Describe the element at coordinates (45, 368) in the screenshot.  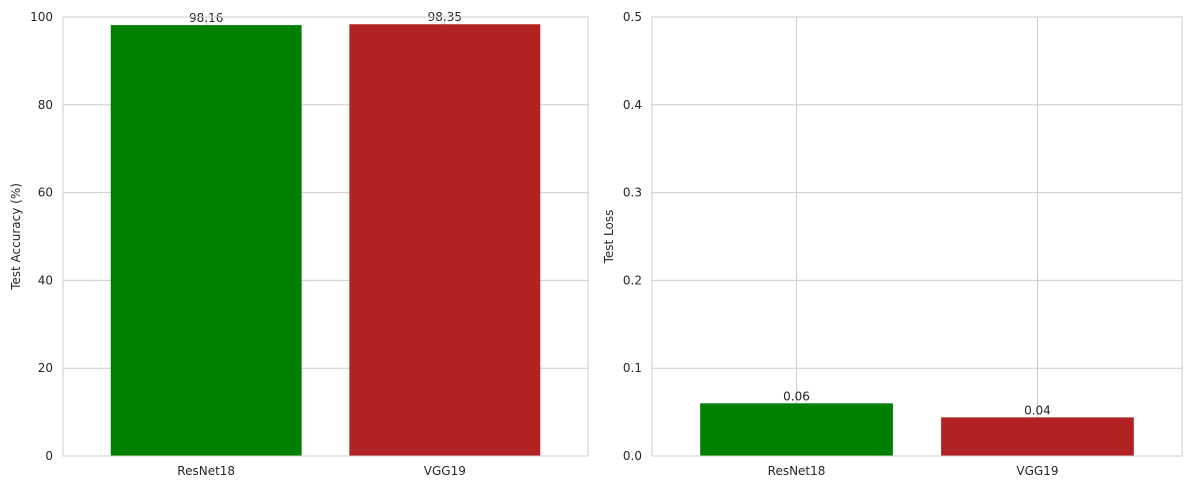
I see `y-tick-label: 20` at that location.